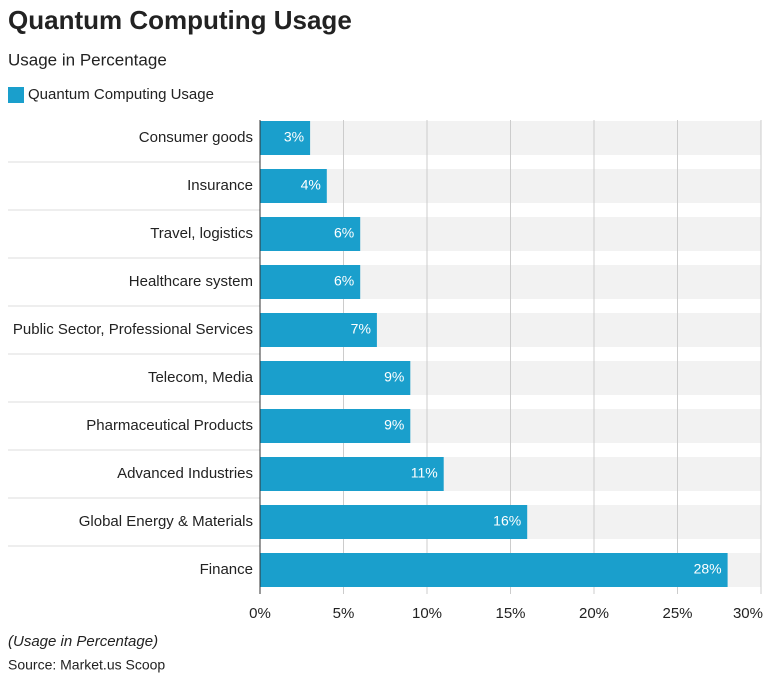 Image resolution: width=768 pixels, height=681 pixels. Describe the element at coordinates (180, 20) in the screenshot. I see `chart-title: Quantum Computing Usage` at that location.